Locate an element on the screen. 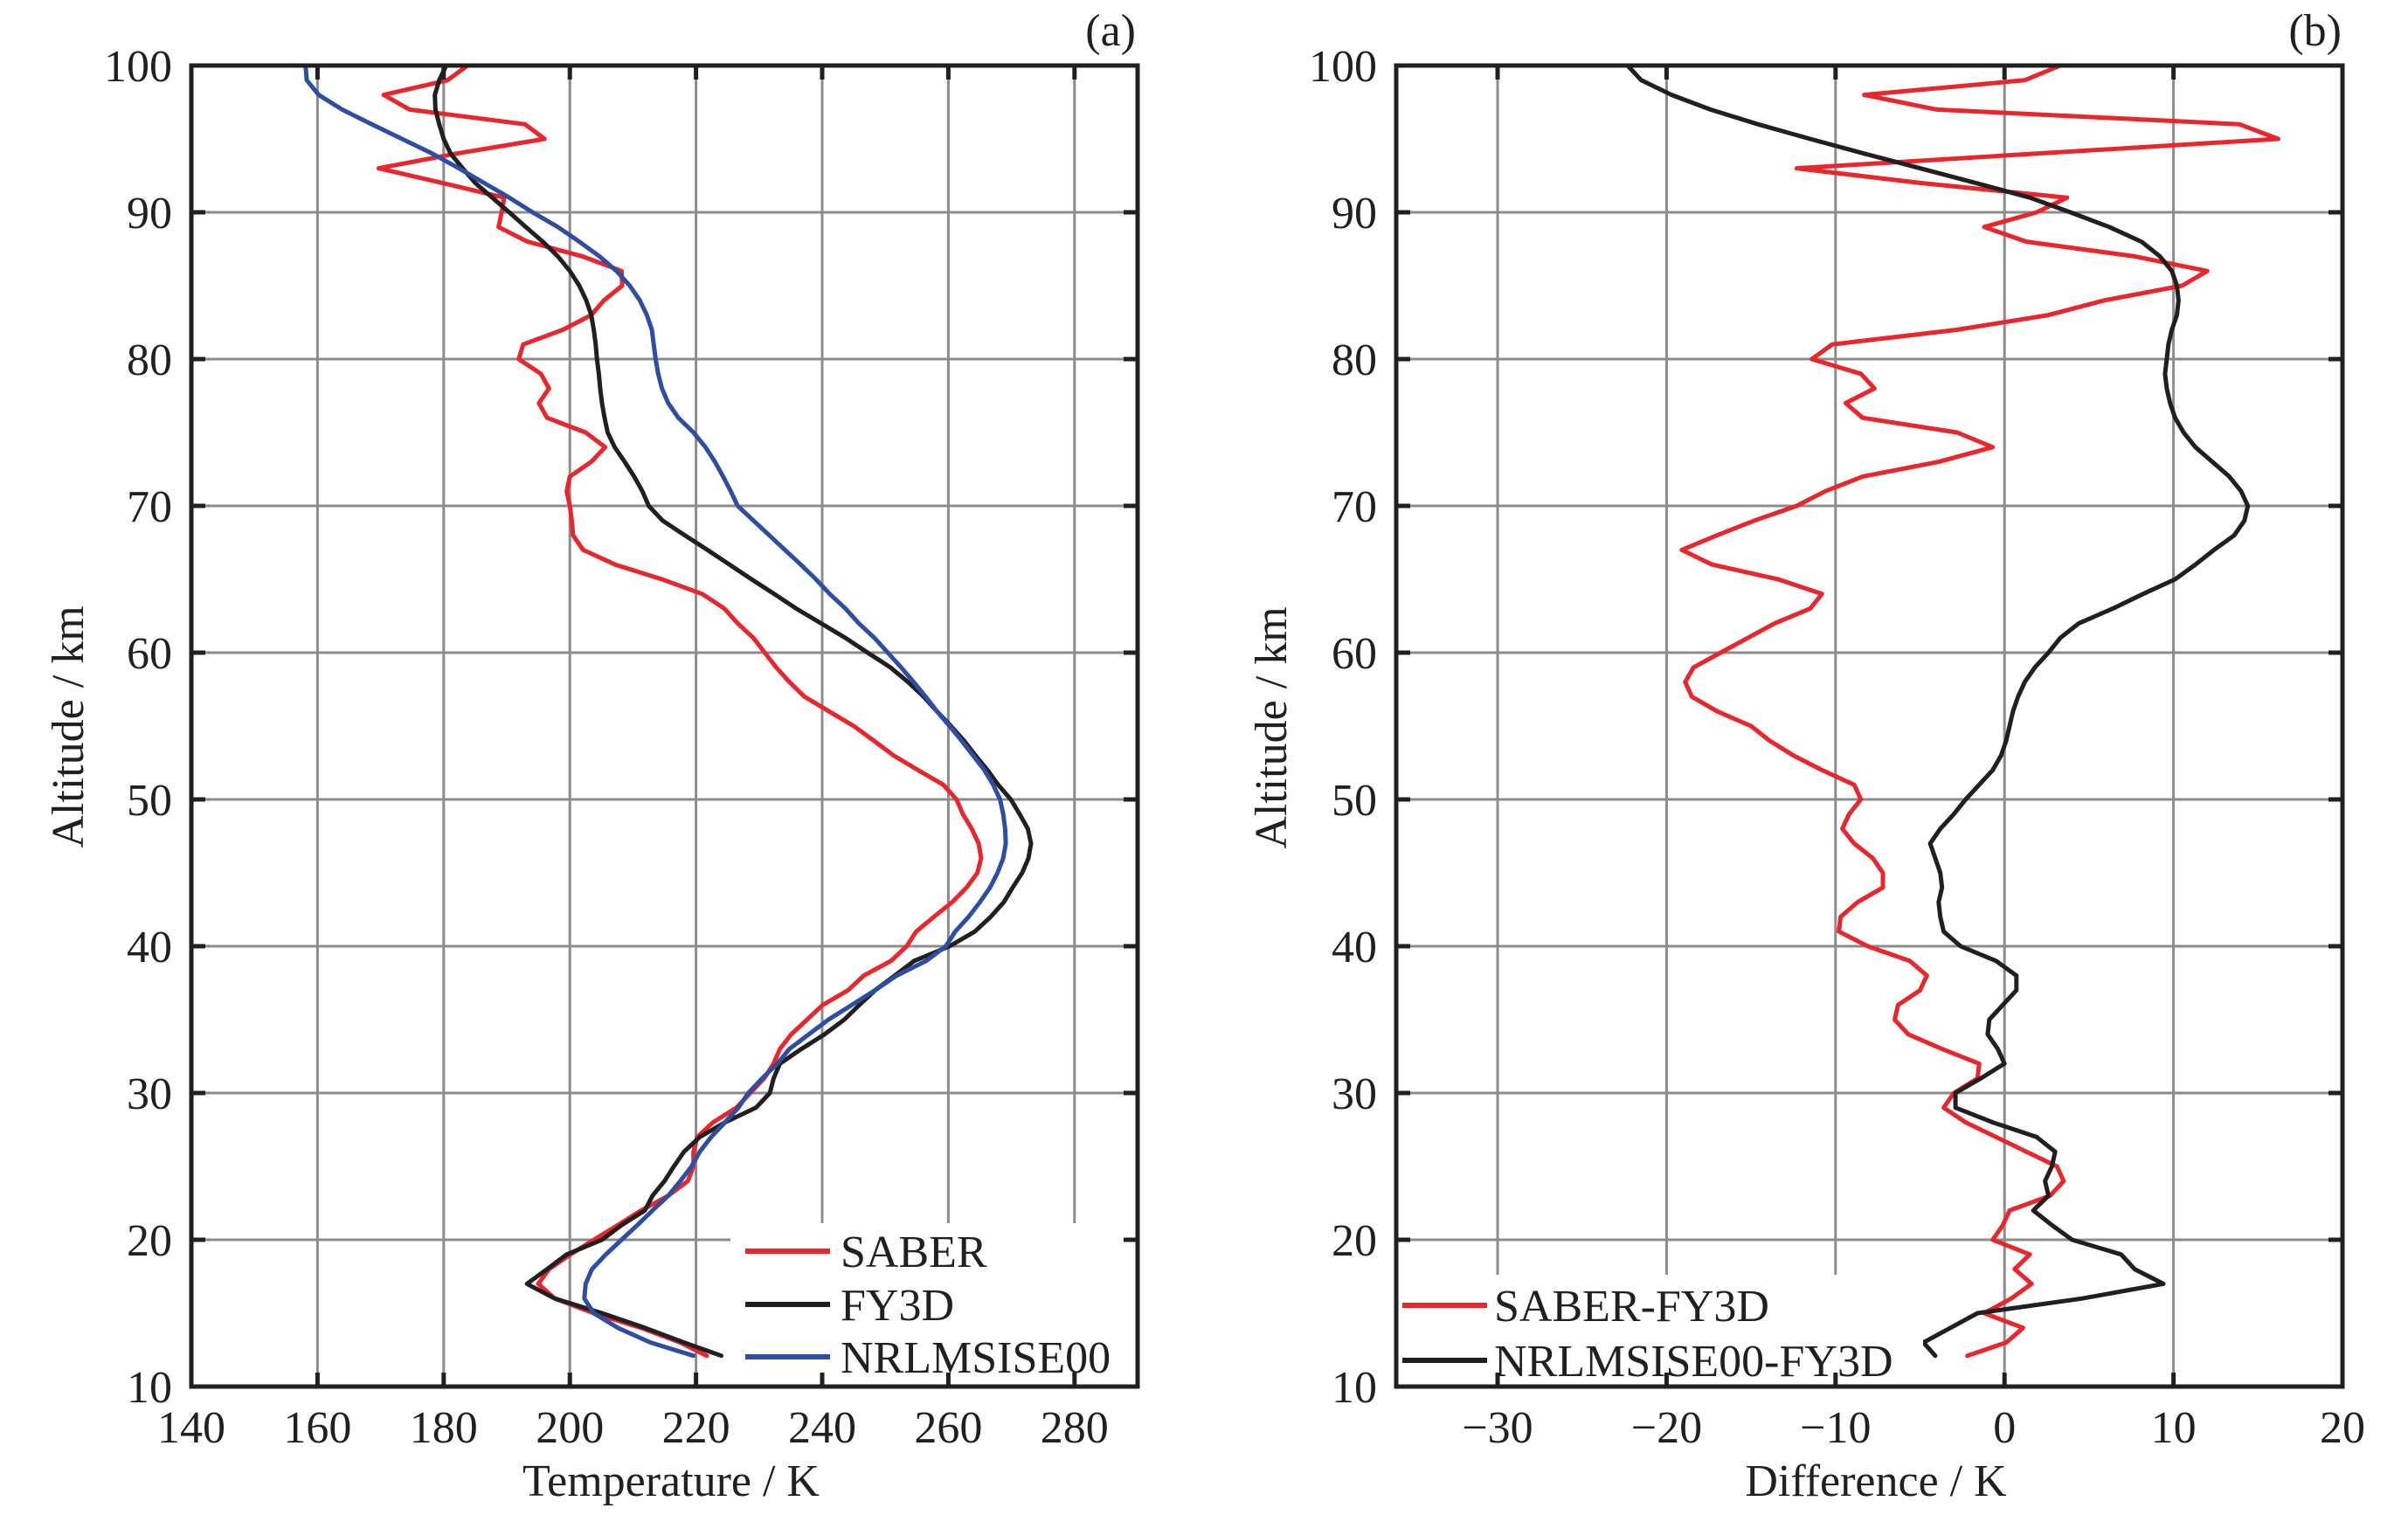  panel-a-label: (a) is located at coordinates (1110, 31).